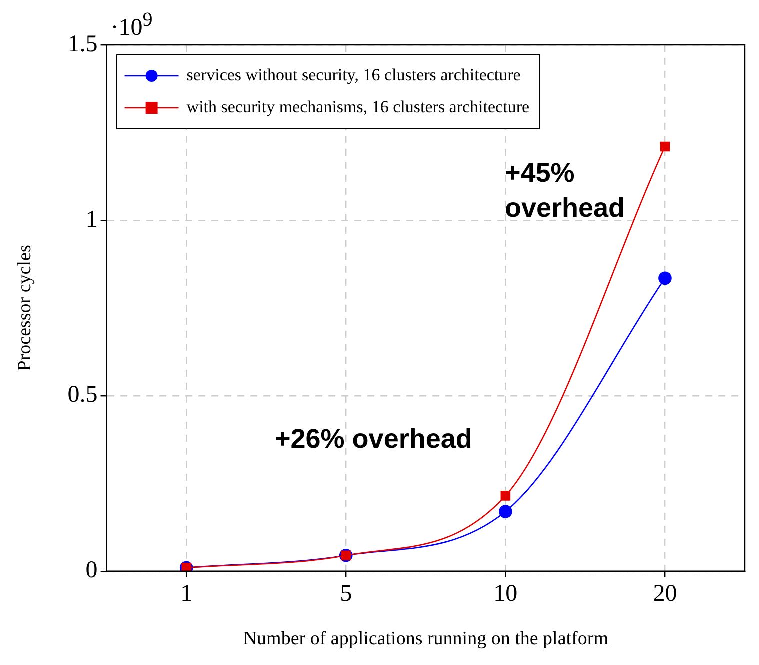 Image resolution: width=759 pixels, height=665 pixels. Describe the element at coordinates (665, 594) in the screenshot. I see `x-tick-label: 20` at that location.